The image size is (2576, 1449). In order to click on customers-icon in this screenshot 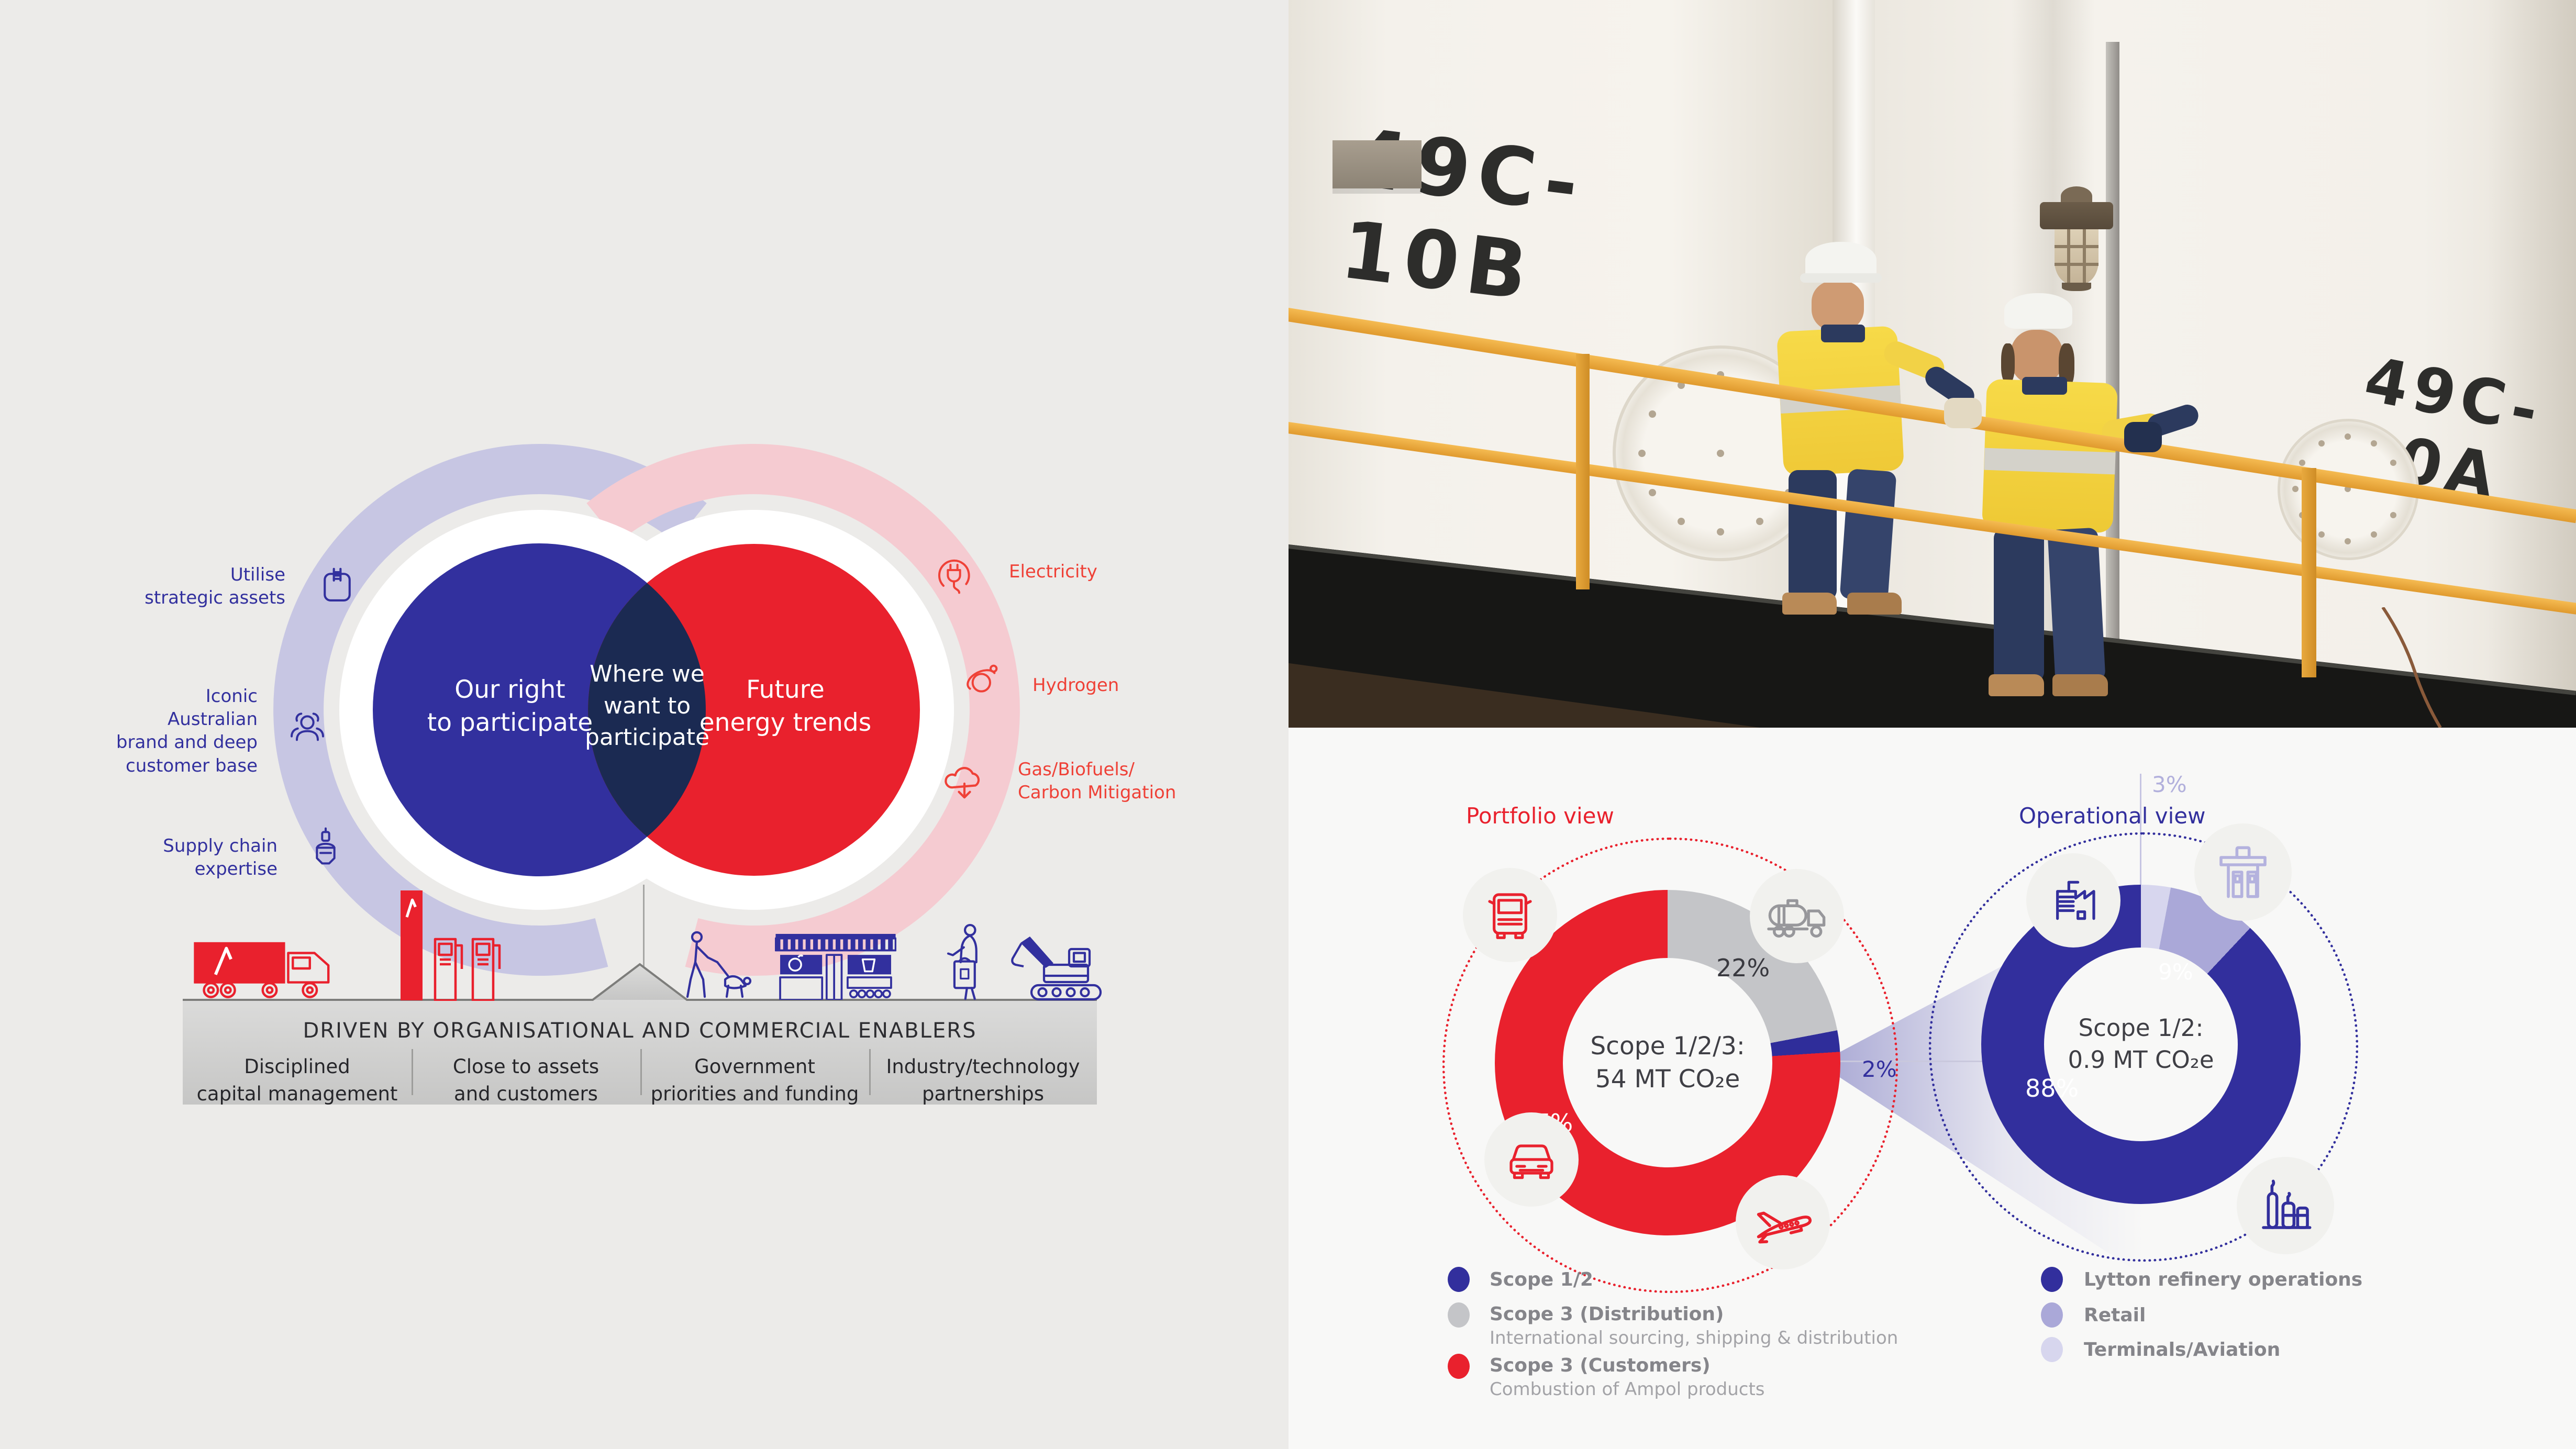, I will do `click(308, 727)`.